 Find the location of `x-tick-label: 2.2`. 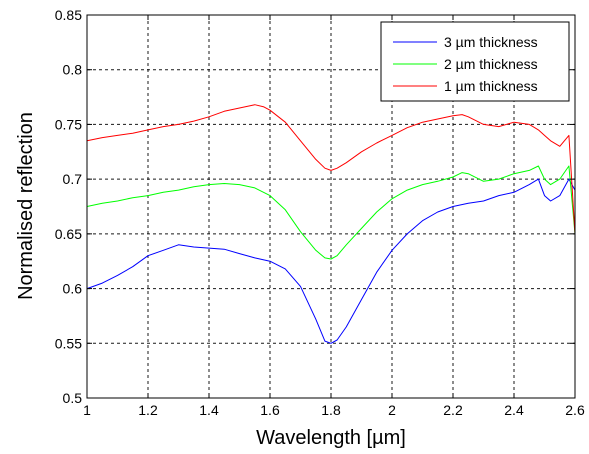

x-tick-label: 2.2 is located at coordinates (453, 410).